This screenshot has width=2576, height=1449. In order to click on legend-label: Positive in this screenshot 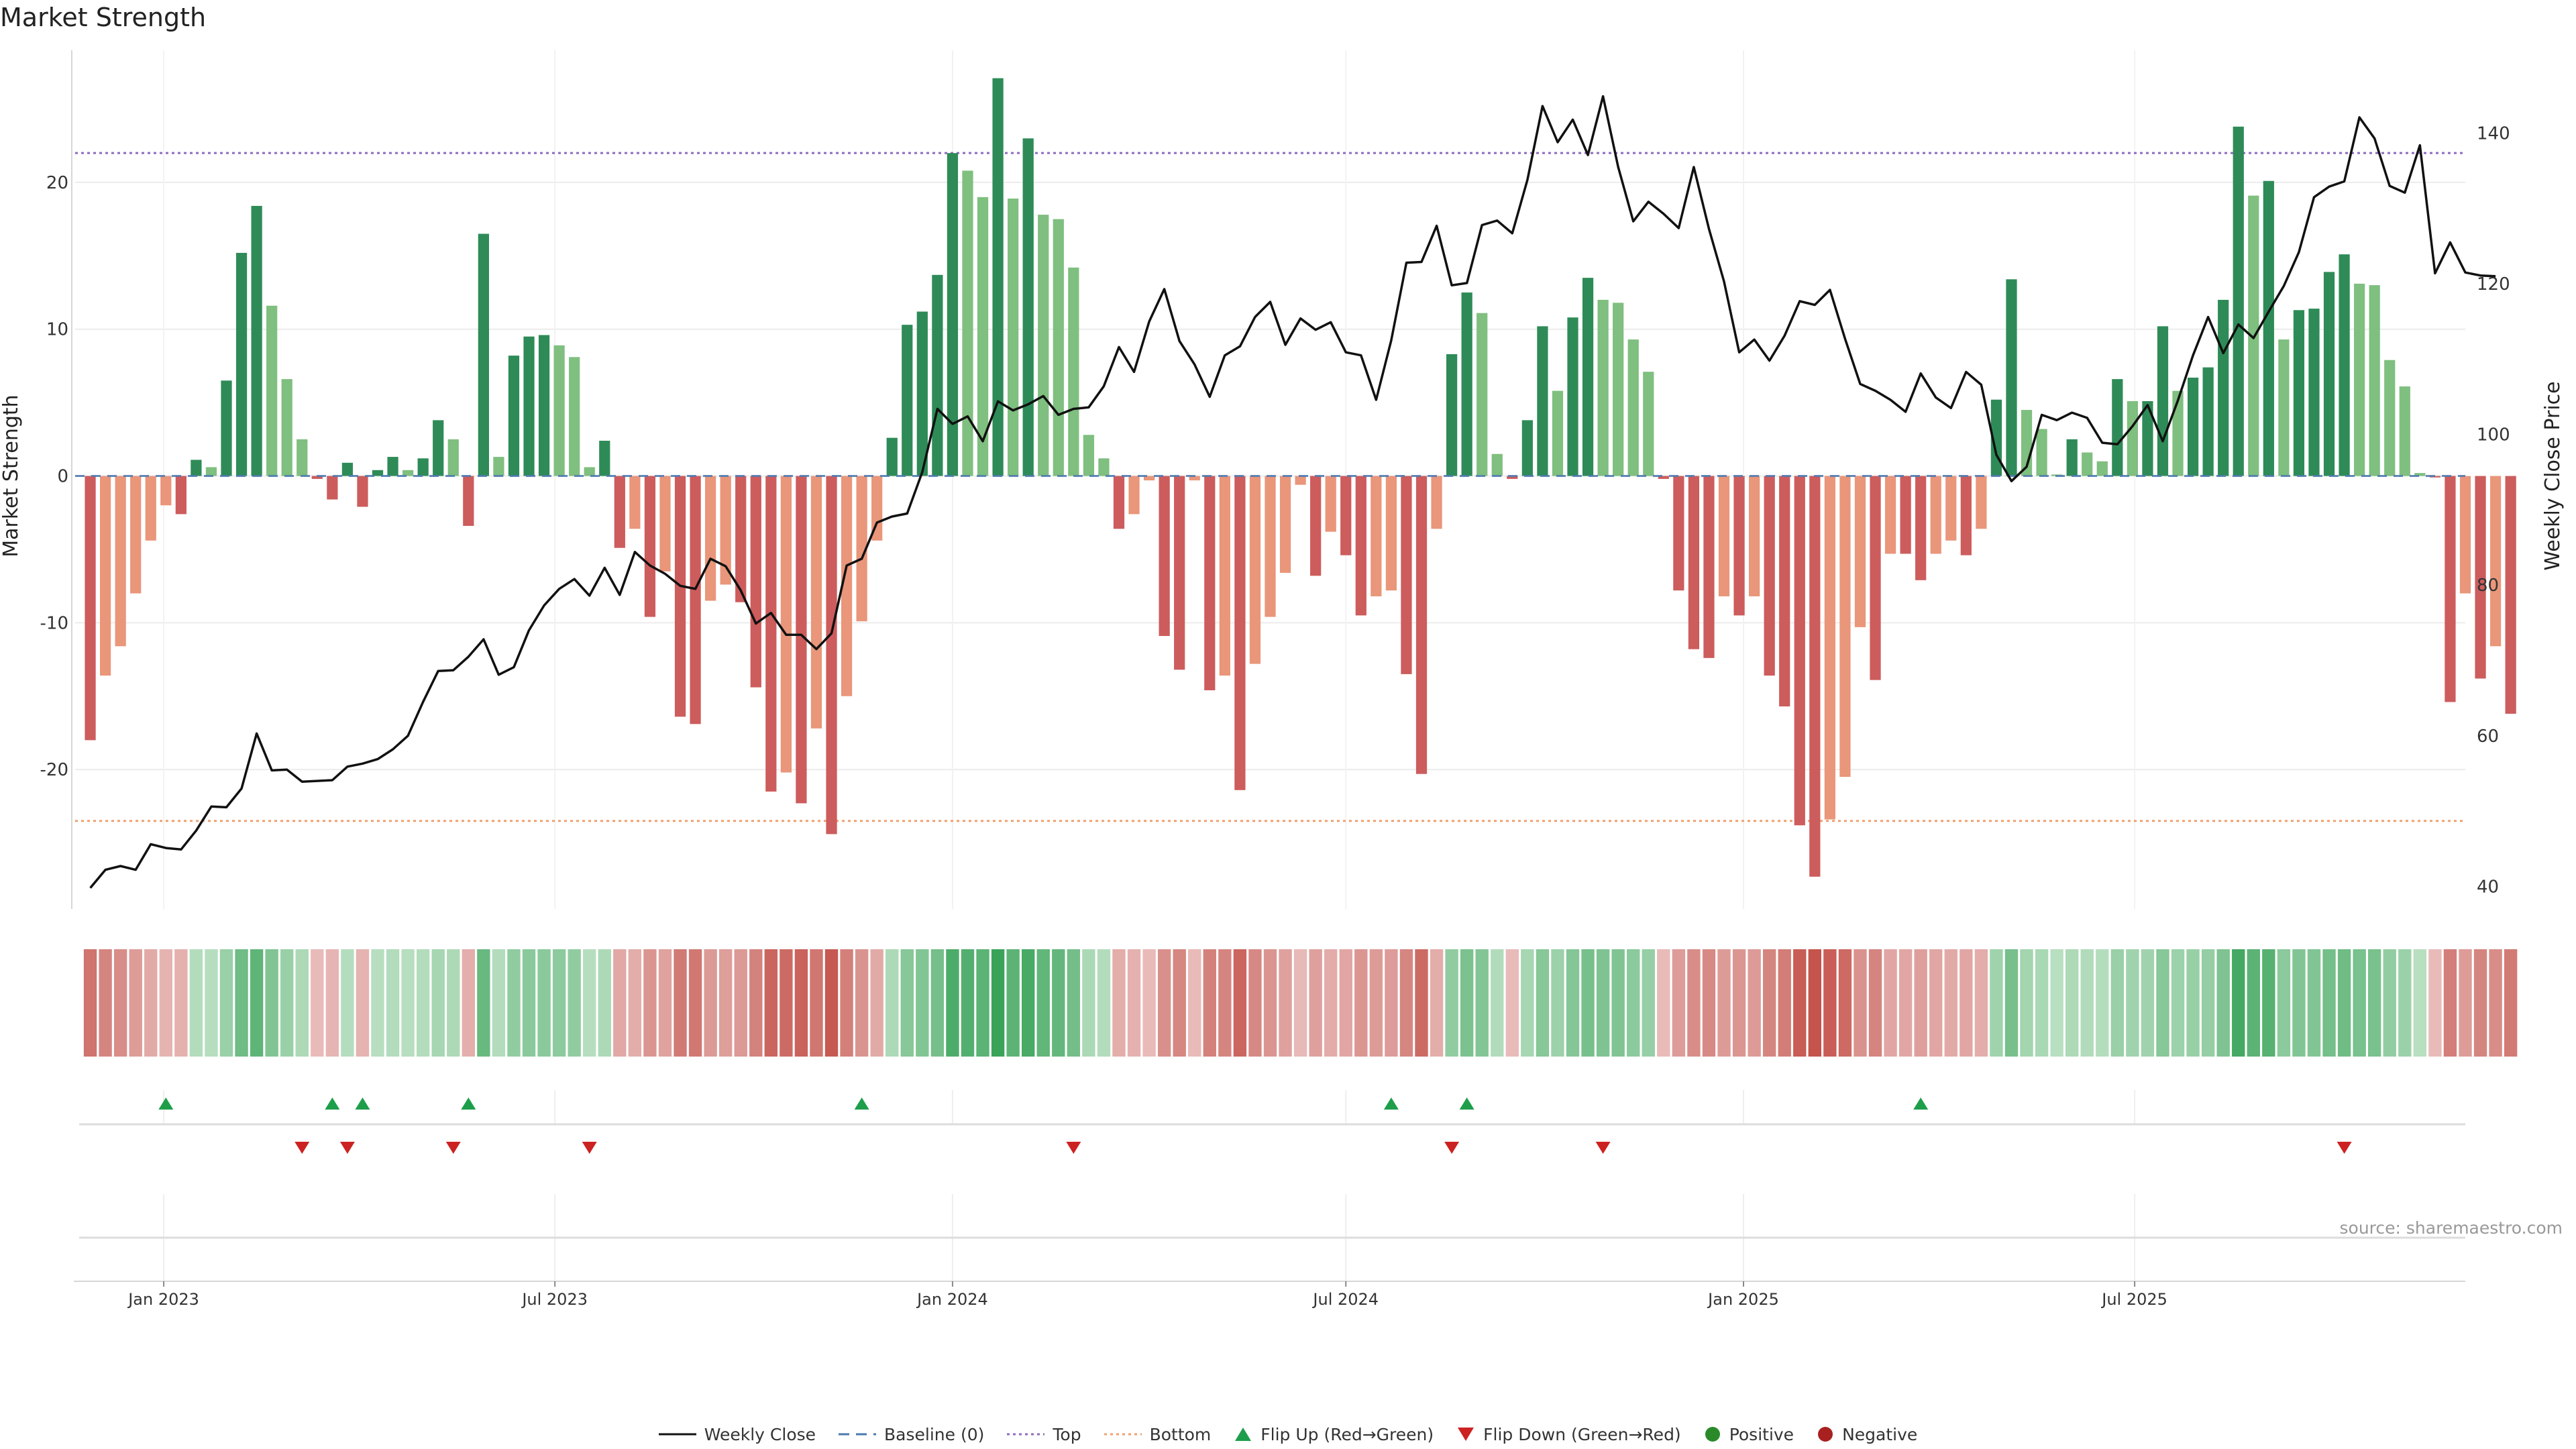, I will do `click(1761, 1434)`.